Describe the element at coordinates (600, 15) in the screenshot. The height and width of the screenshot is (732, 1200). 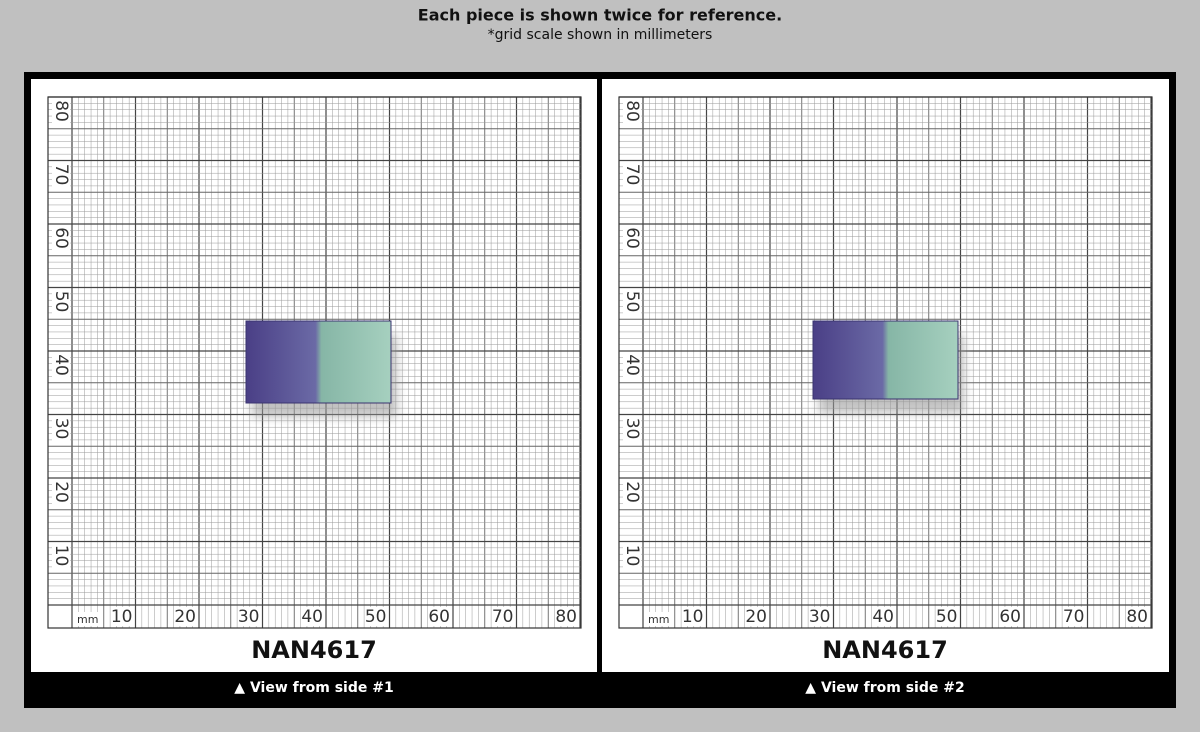
I see `title: Each piece is shown twice for reference.` at that location.